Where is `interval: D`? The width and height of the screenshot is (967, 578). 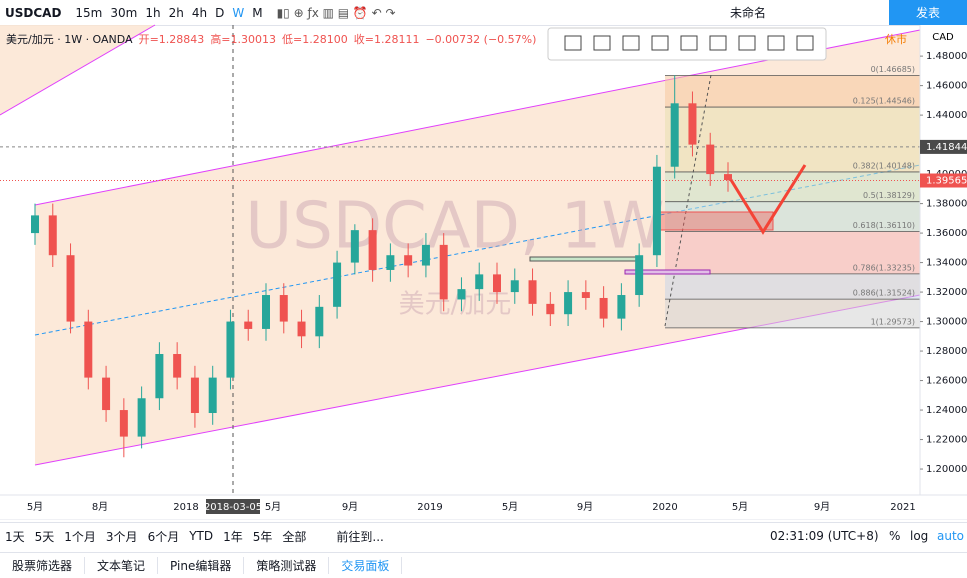
interval: D is located at coordinates (220, 12).